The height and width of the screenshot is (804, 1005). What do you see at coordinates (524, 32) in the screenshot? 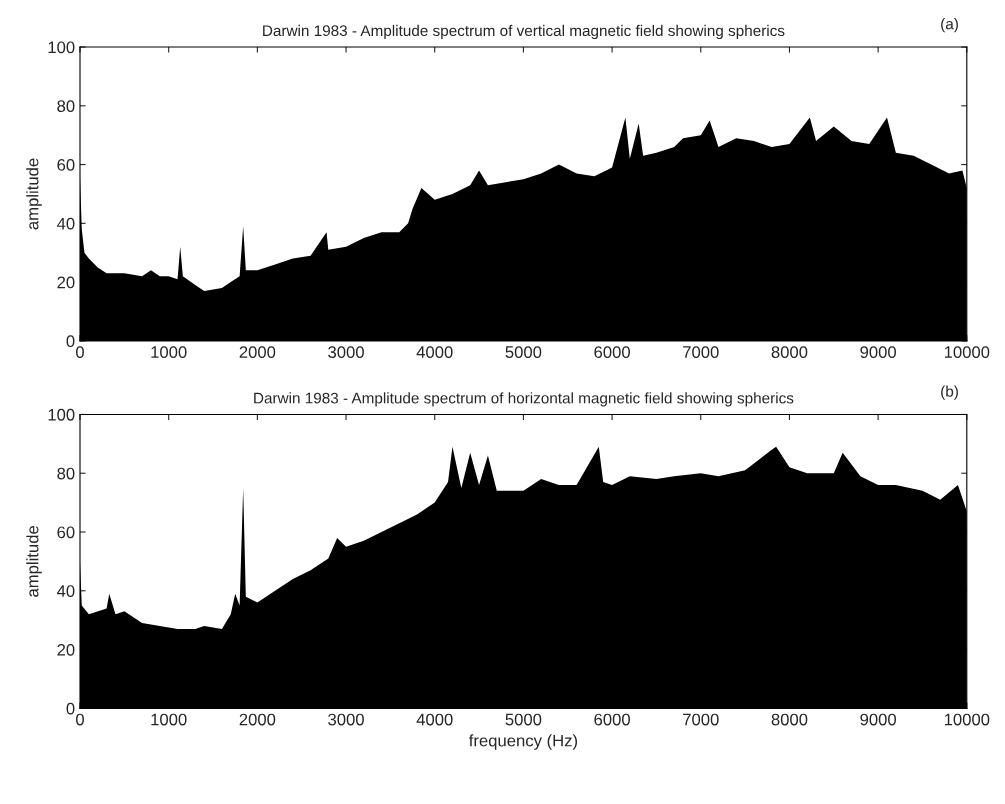
I see `chart-title: Darwin 1983 - Amplitude spectrum of vertical magnetic field showing spherics` at bounding box center [524, 32].